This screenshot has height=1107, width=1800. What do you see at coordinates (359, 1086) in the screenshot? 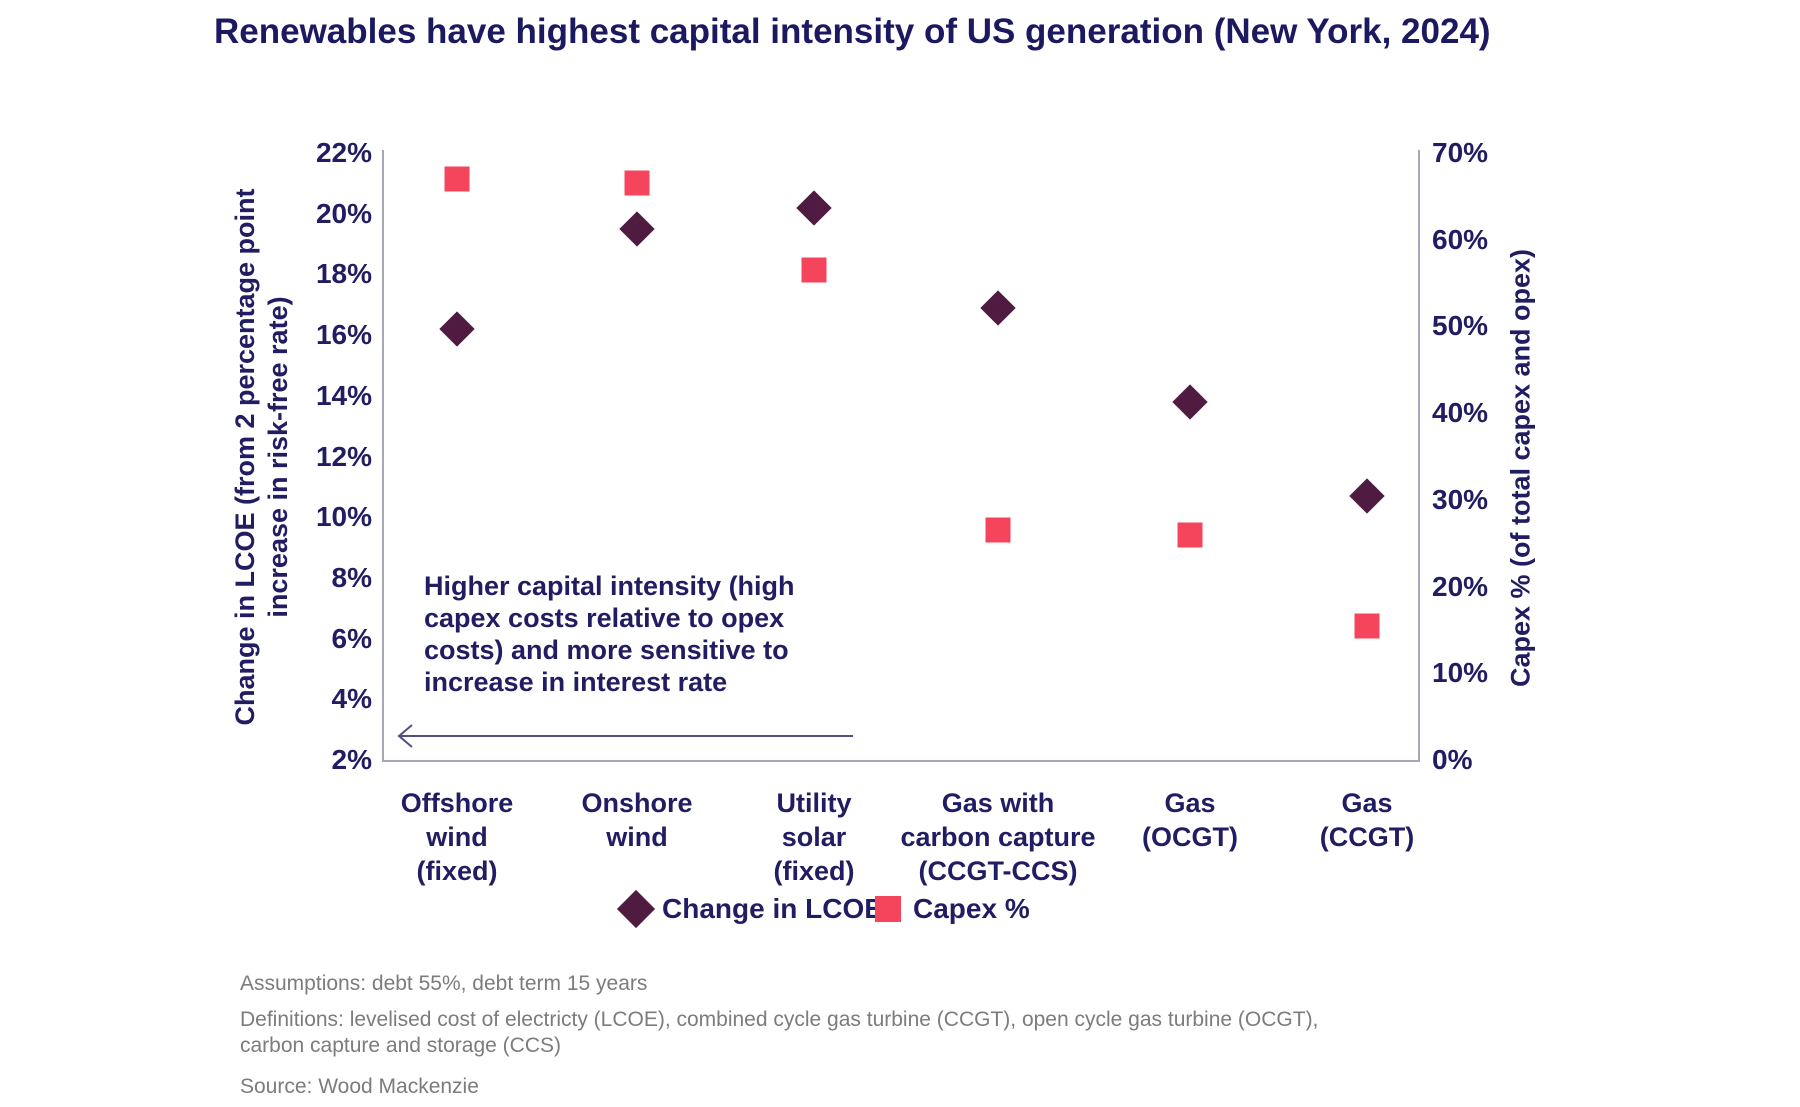
I see `footnote-source: Source: Wood Mackenzie` at bounding box center [359, 1086].